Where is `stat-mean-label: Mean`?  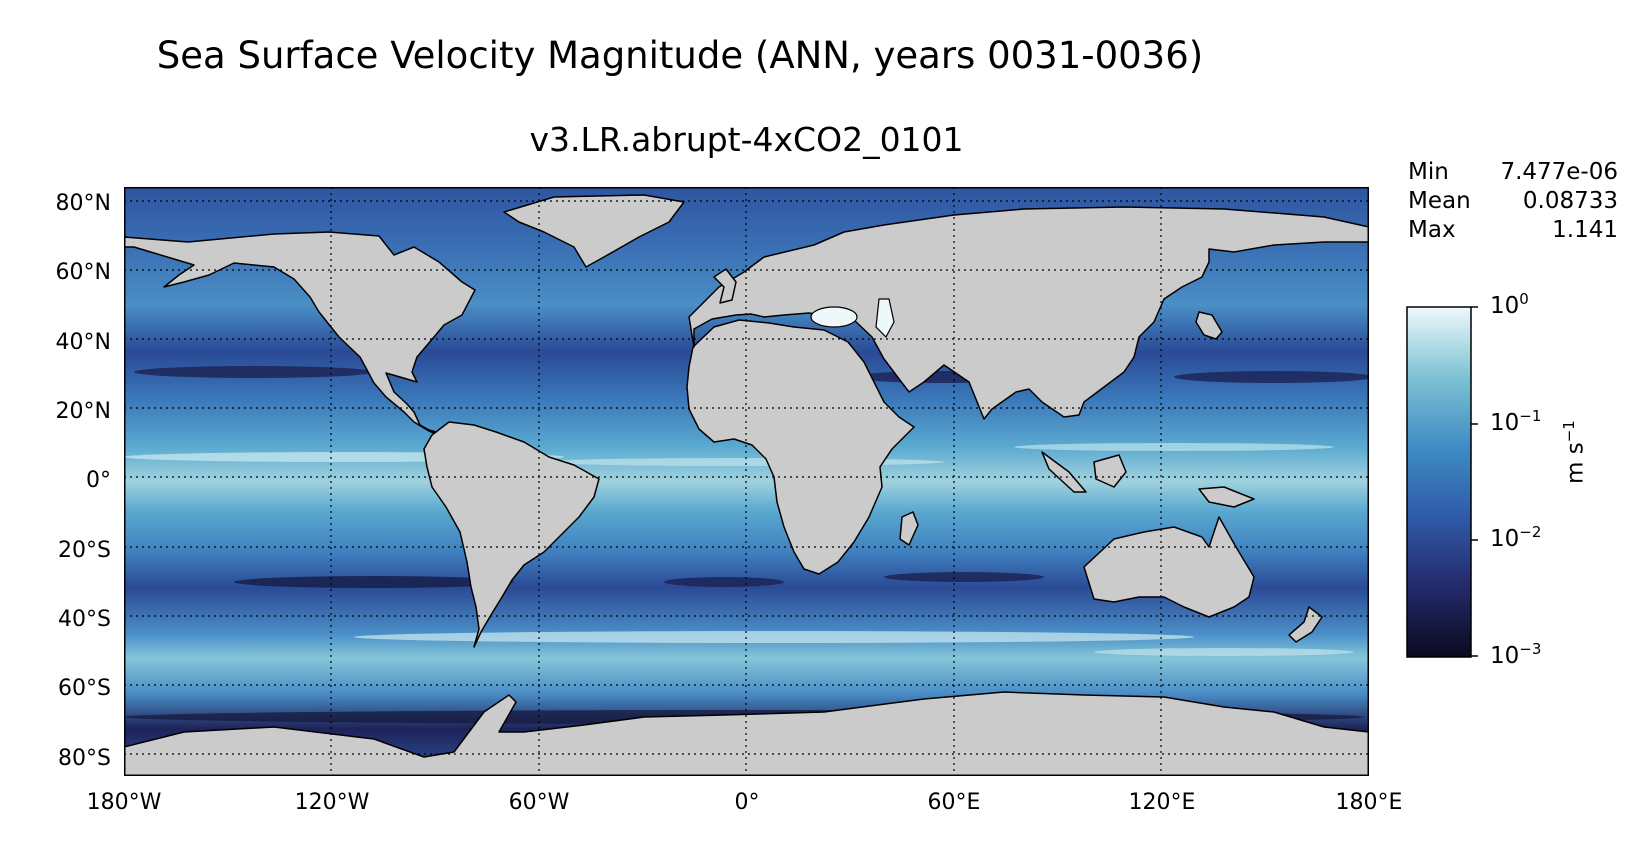 stat-mean-label: Mean is located at coordinates (1439, 201).